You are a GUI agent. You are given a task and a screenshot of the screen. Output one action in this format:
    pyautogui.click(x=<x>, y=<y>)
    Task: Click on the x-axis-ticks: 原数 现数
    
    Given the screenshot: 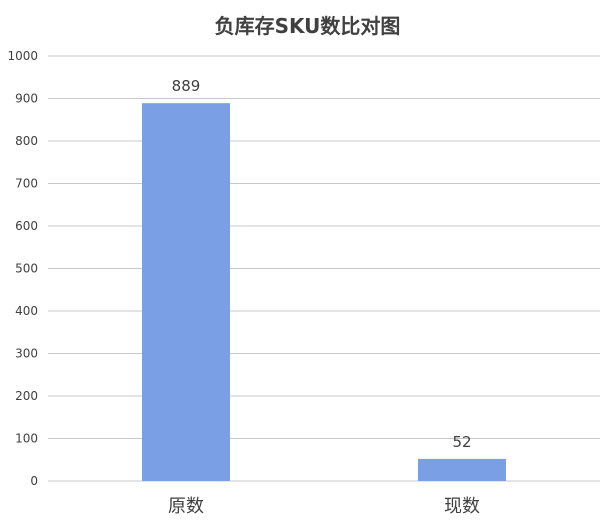 What is the action you would take?
    pyautogui.click(x=324, y=506)
    